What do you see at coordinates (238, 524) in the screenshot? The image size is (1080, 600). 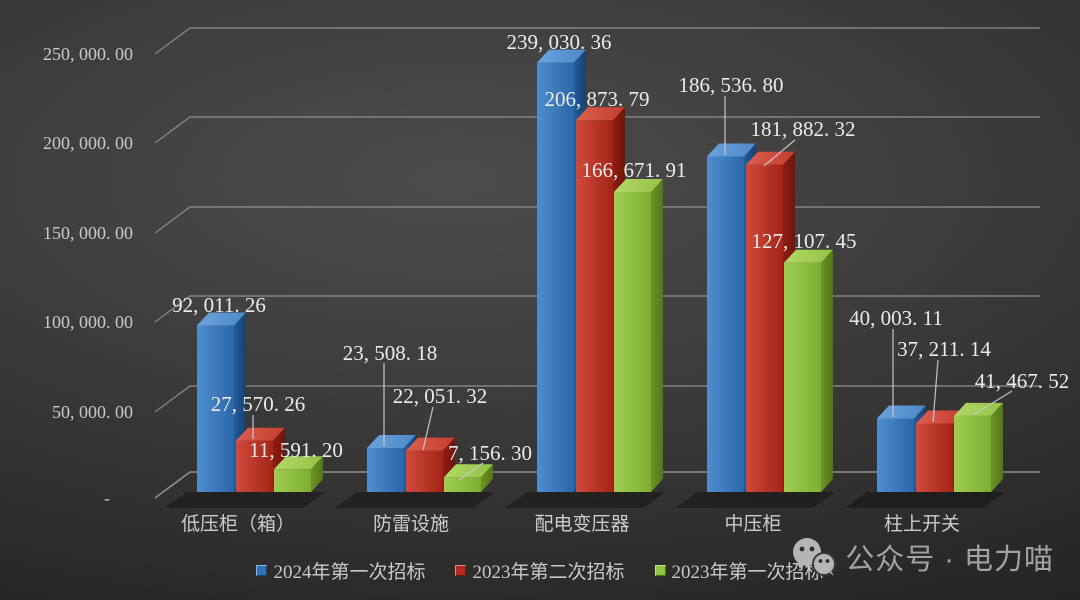 I see `category-label: 低压柜（箱）` at bounding box center [238, 524].